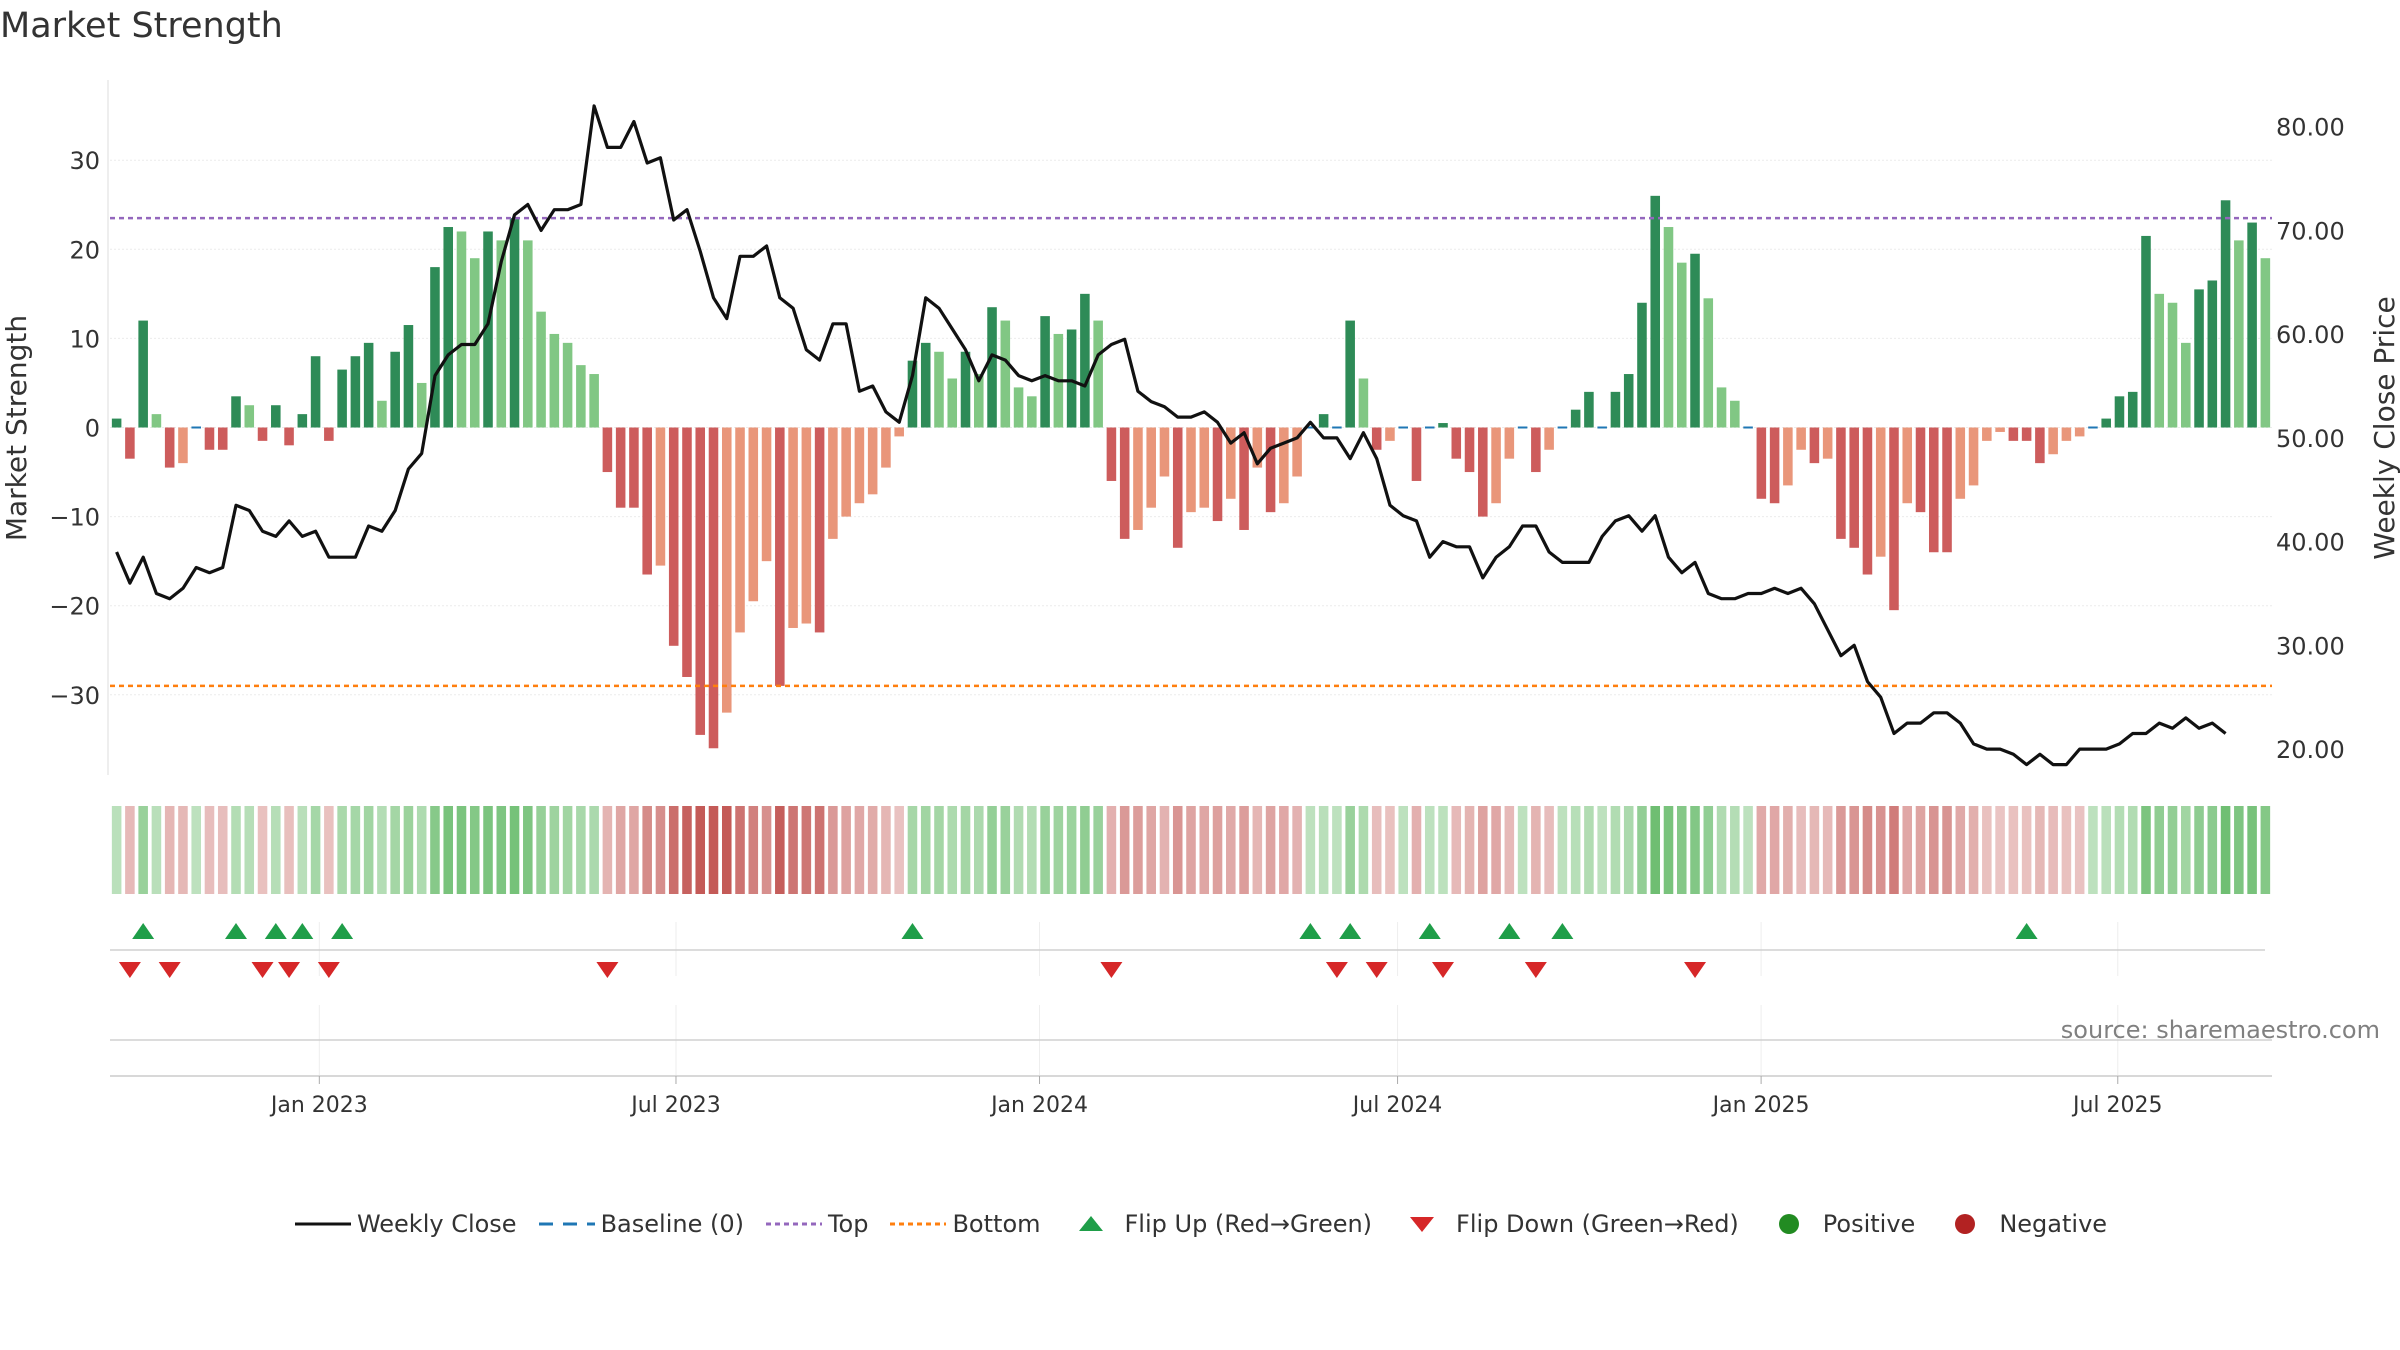 This screenshot has height=1350, width=2400. I want to click on flip-up-marker, so click(1429, 931).